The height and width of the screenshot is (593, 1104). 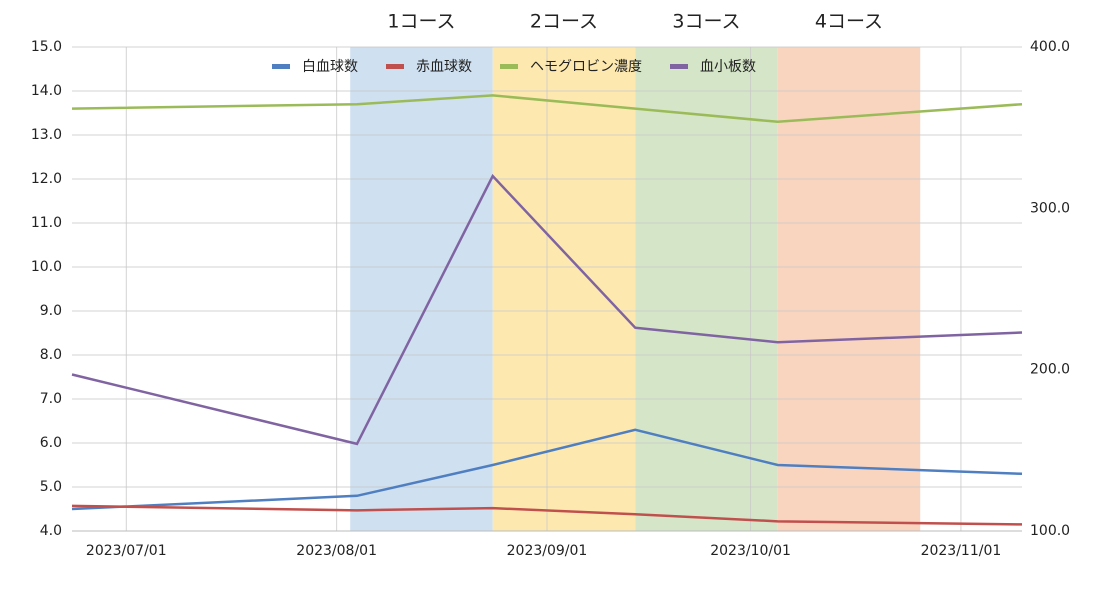 I want to click on course-label: 4コース, so click(x=849, y=22).